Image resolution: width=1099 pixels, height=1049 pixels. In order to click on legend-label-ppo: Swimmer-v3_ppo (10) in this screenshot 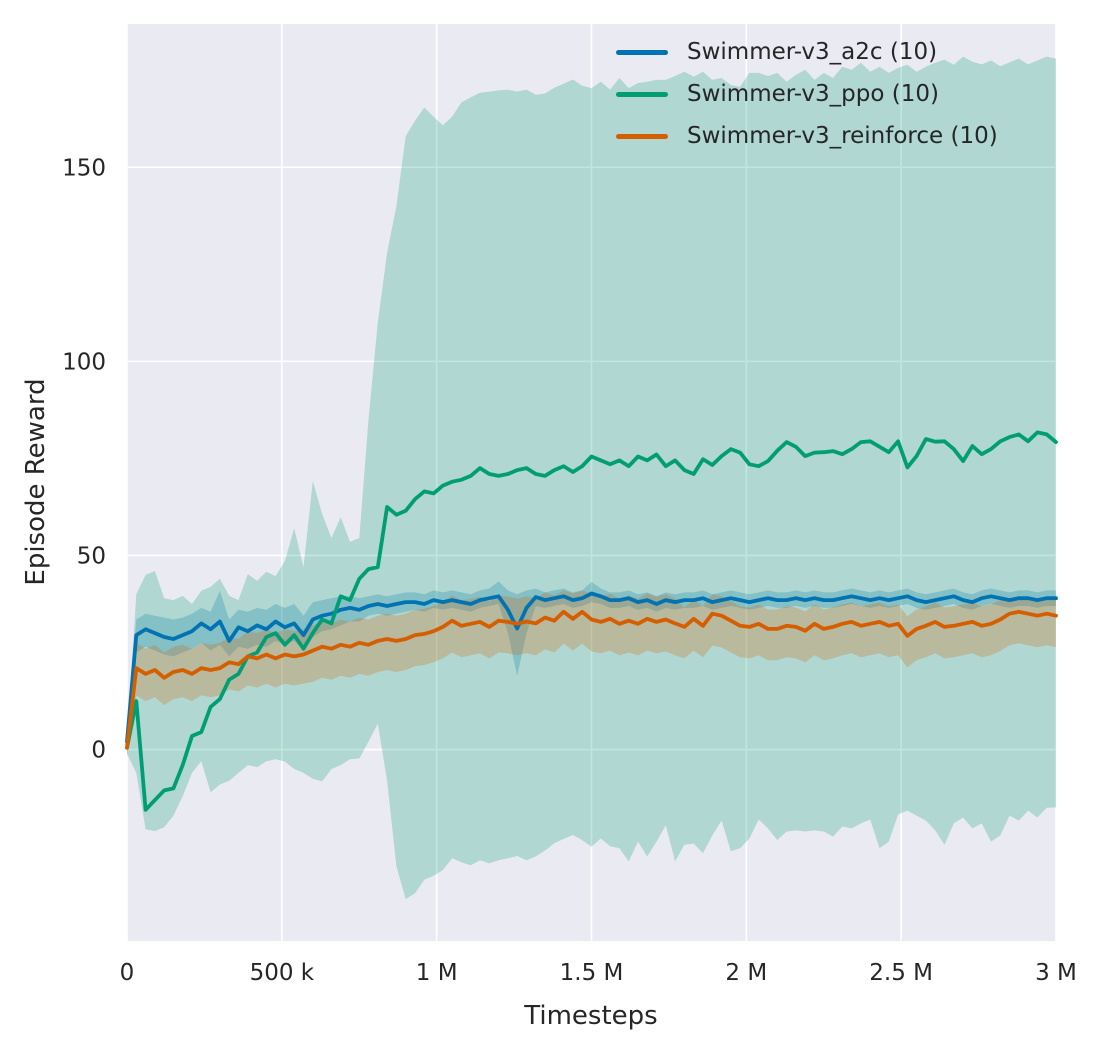, I will do `click(813, 94)`.